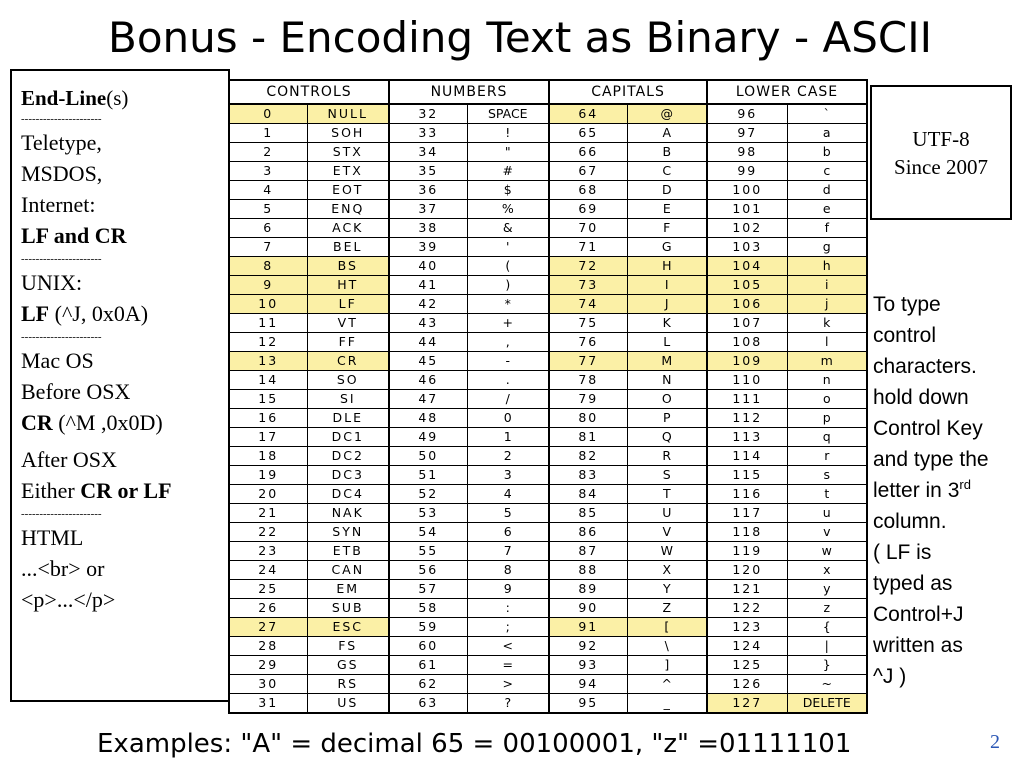 This screenshot has width=1024, height=768. I want to click on control-code-cell: 8, so click(267, 266).